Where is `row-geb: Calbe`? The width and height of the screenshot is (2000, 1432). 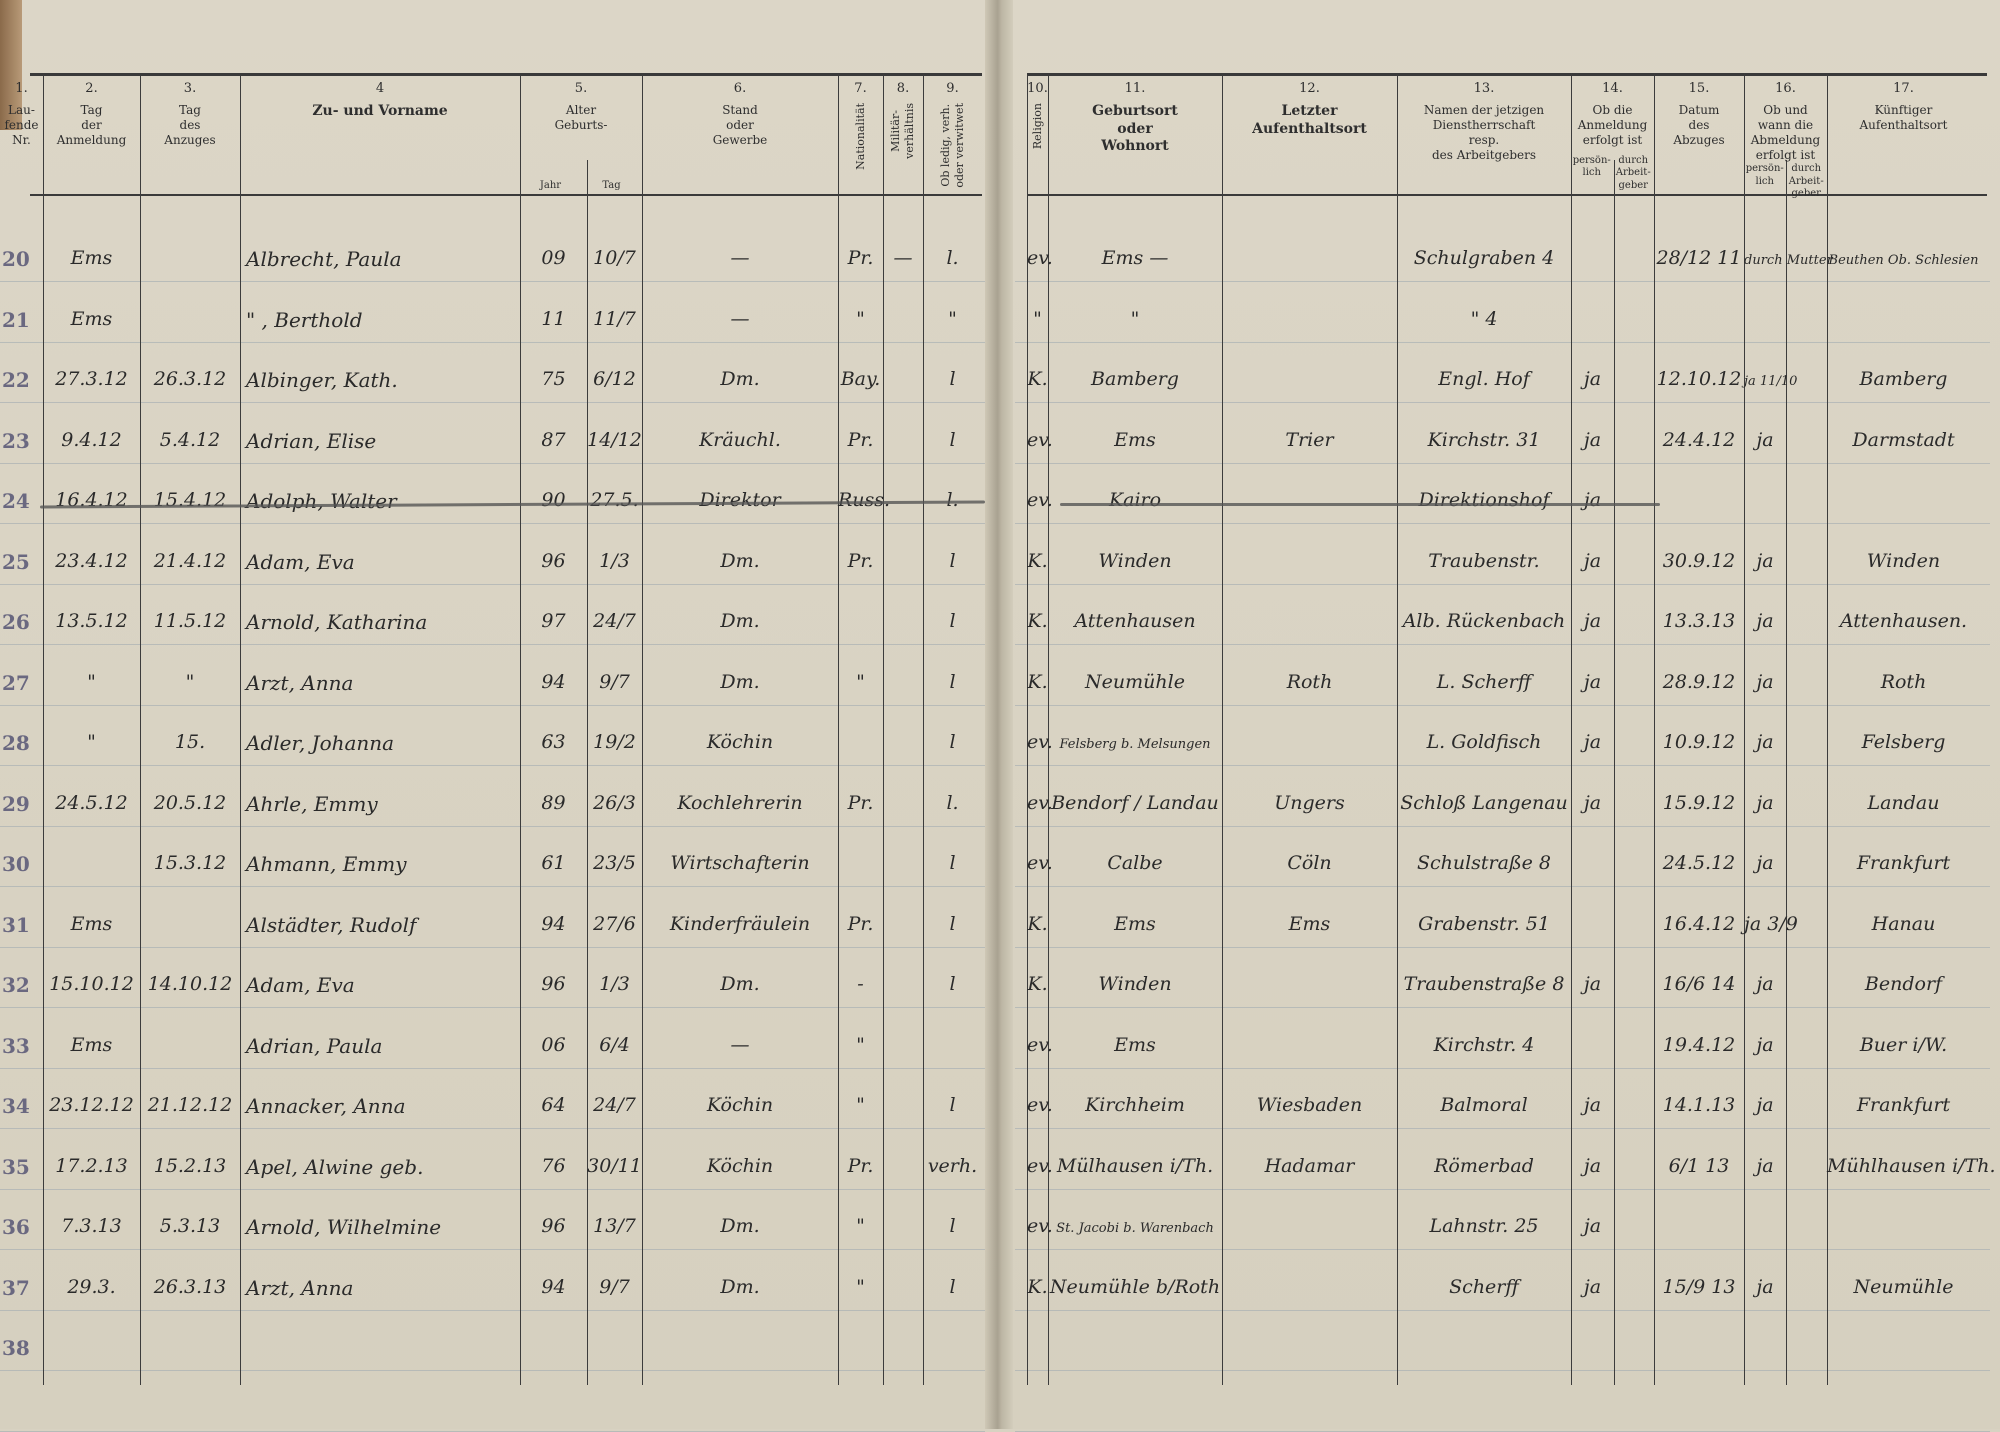
row-geb: Calbe is located at coordinates (1135, 863).